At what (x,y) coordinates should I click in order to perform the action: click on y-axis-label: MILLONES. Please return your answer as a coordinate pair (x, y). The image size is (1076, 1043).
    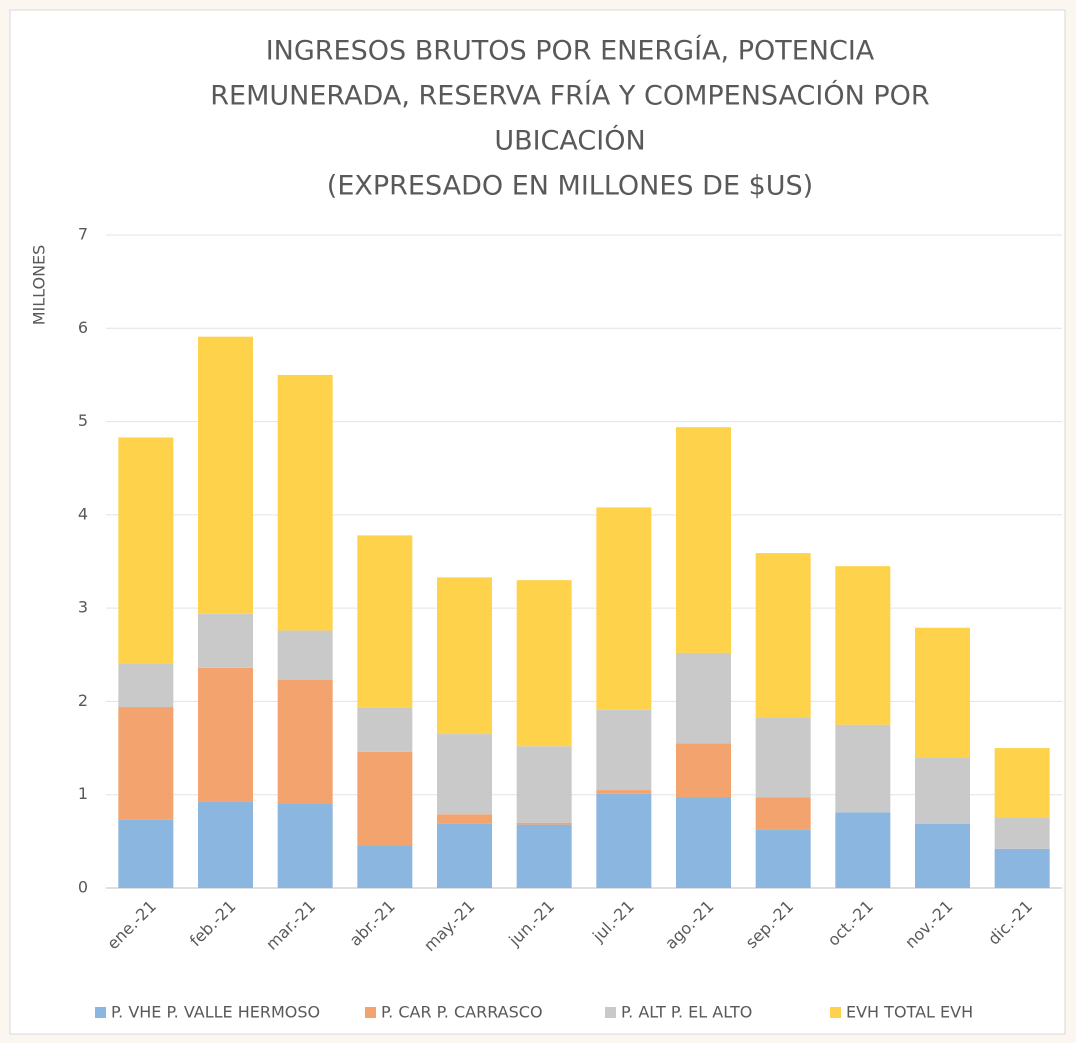
    Looking at the image, I should click on (39, 285).